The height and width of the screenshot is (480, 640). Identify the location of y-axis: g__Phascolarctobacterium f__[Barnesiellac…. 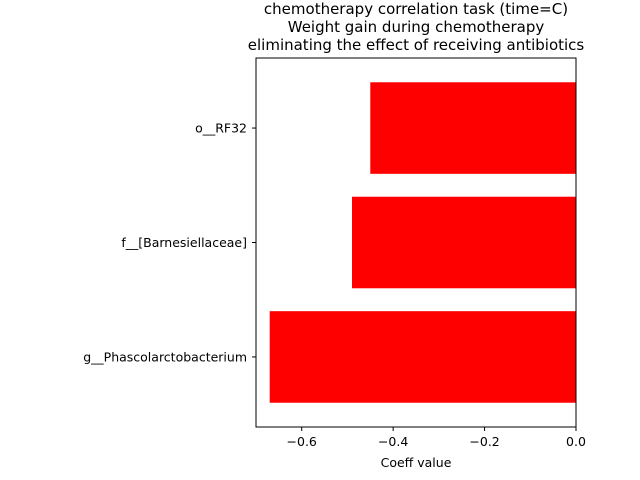
(169, 242).